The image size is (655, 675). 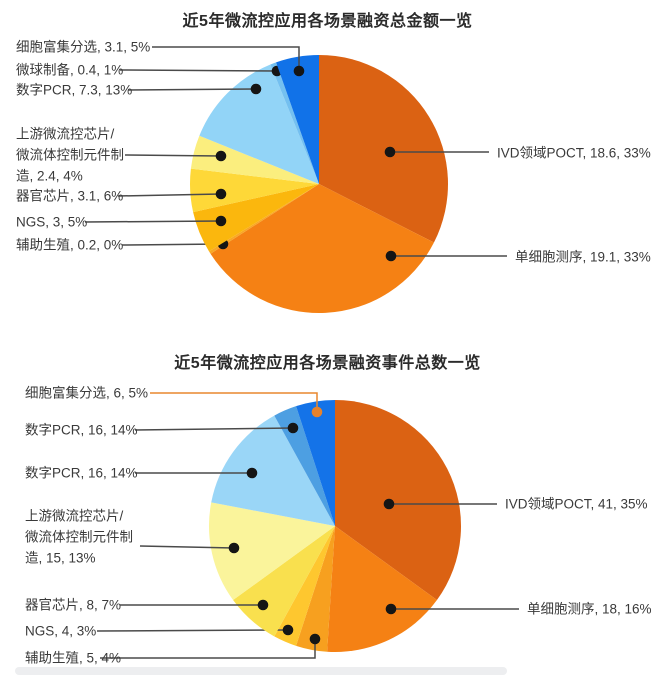 What do you see at coordinates (83, 47) in the screenshot?
I see `slice-label: 细胞富集分选, 3.1, 5%` at bounding box center [83, 47].